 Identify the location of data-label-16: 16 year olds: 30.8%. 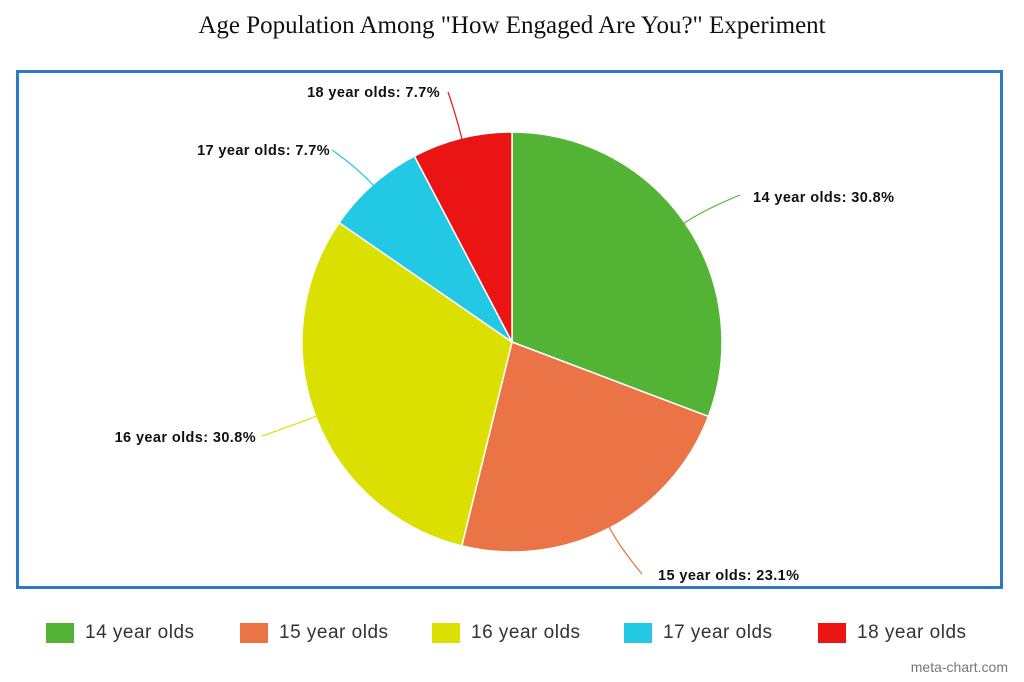
(185, 438).